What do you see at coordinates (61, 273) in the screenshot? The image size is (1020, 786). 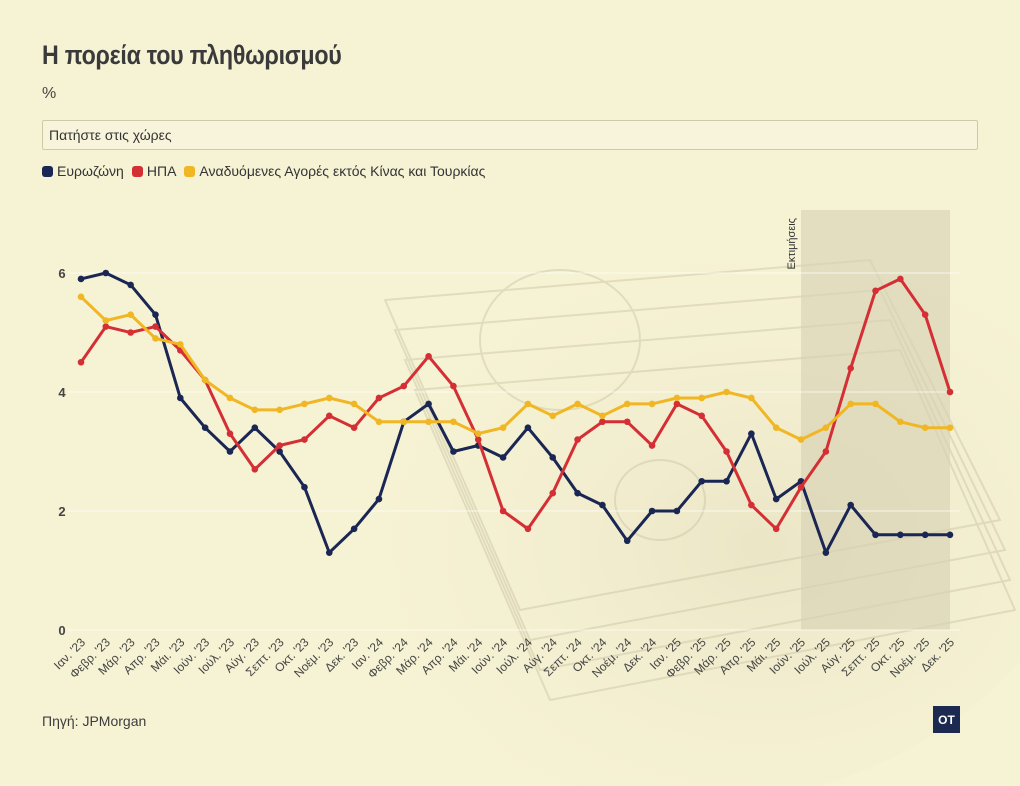 I see `y-tick-label: 6` at bounding box center [61, 273].